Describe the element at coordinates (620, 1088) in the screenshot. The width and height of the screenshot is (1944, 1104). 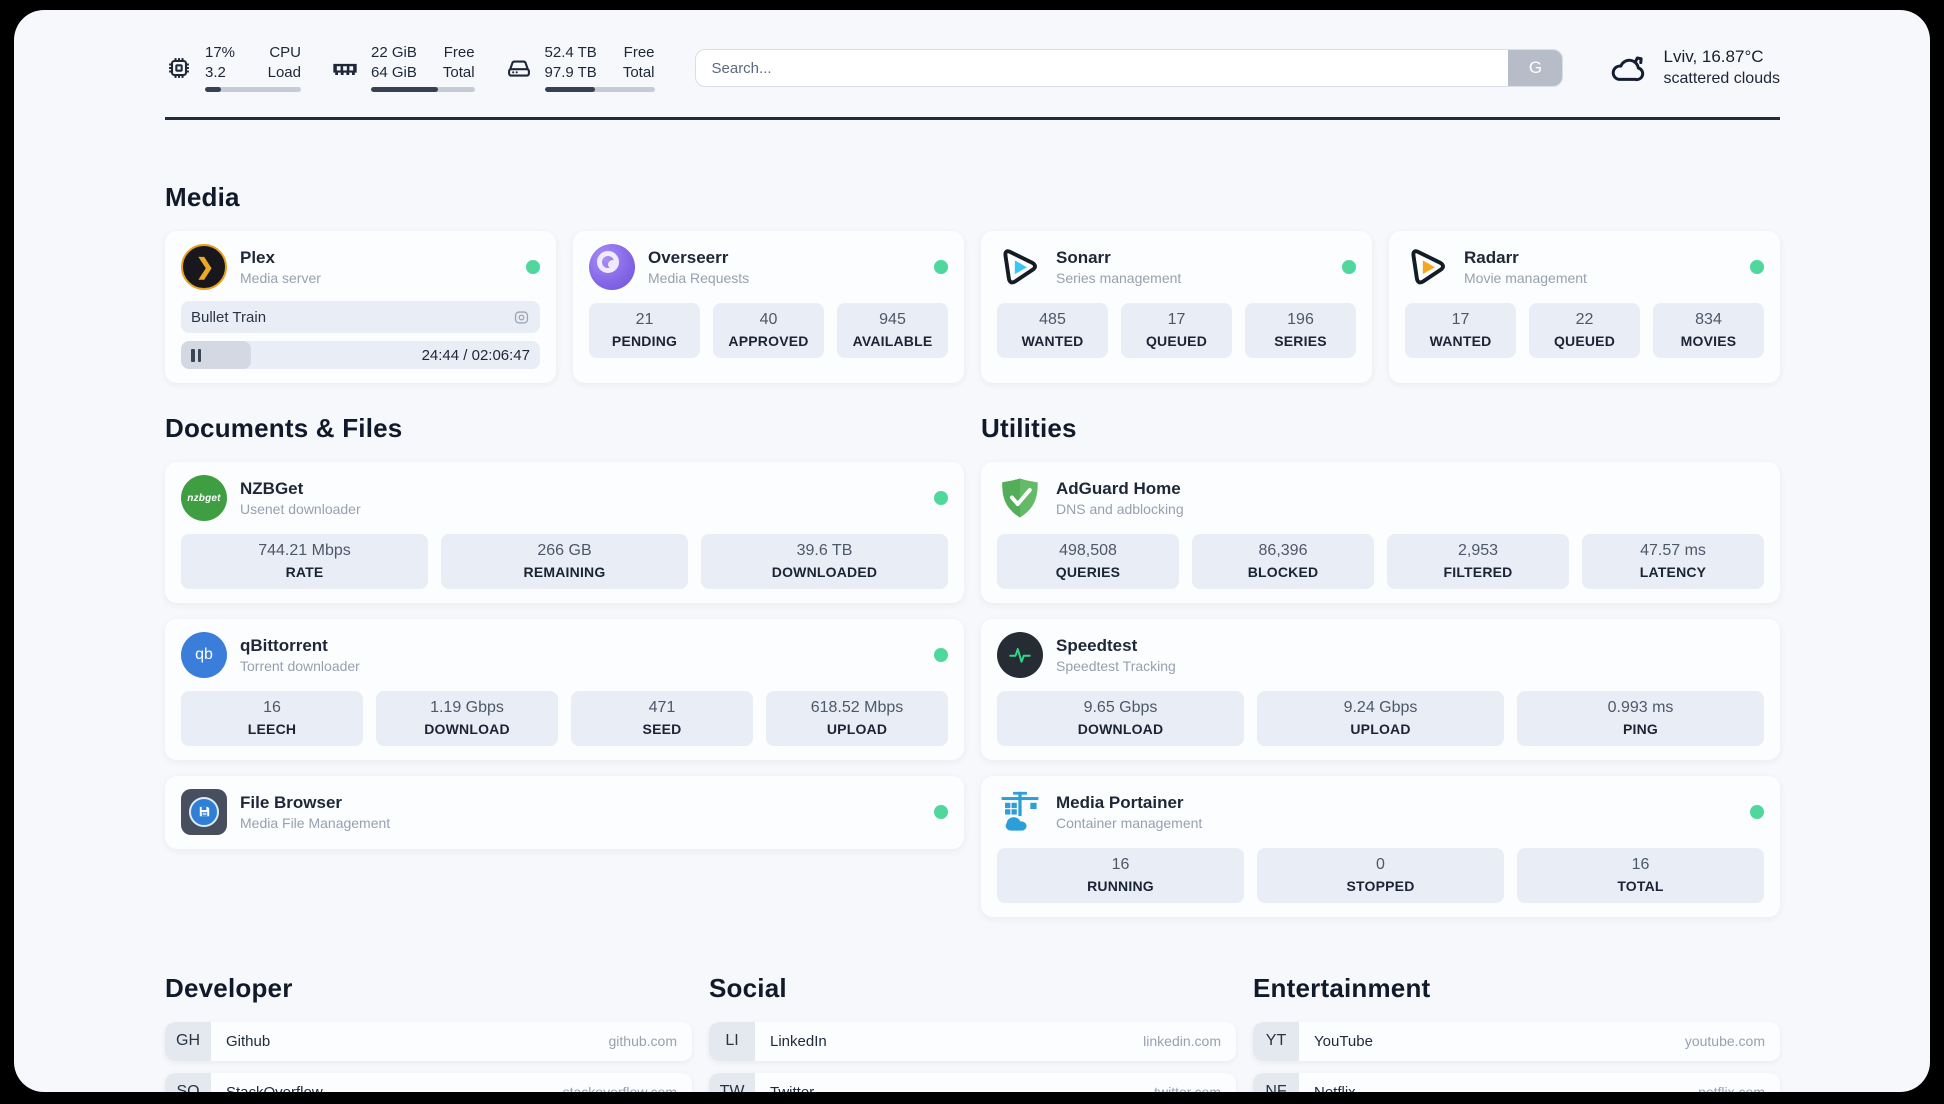
I see `bookmark-domain: stackoverflow.com` at that location.